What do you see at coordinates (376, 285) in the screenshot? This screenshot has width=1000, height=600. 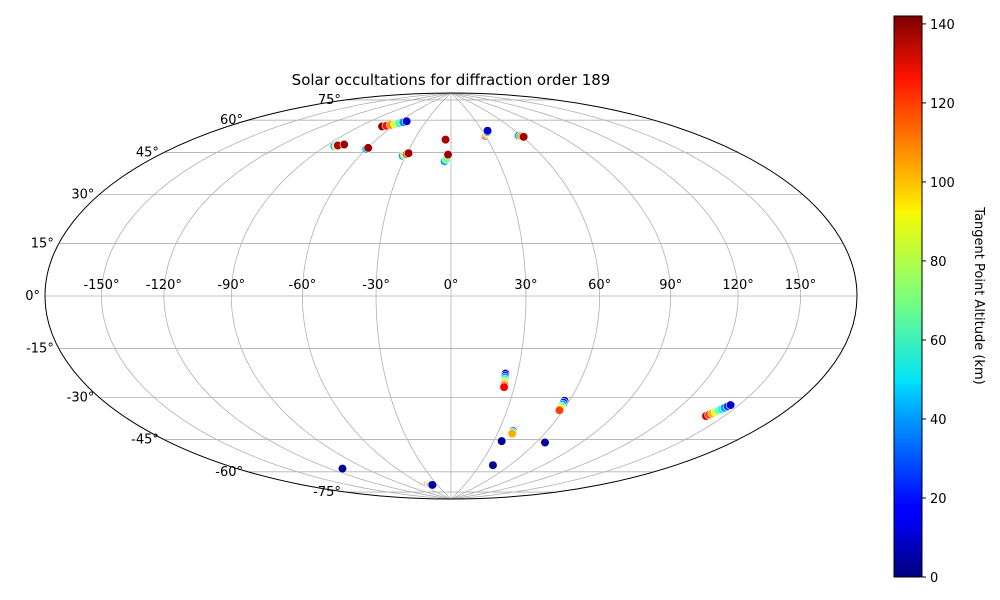 I see `x-tick-label: -30°` at bounding box center [376, 285].